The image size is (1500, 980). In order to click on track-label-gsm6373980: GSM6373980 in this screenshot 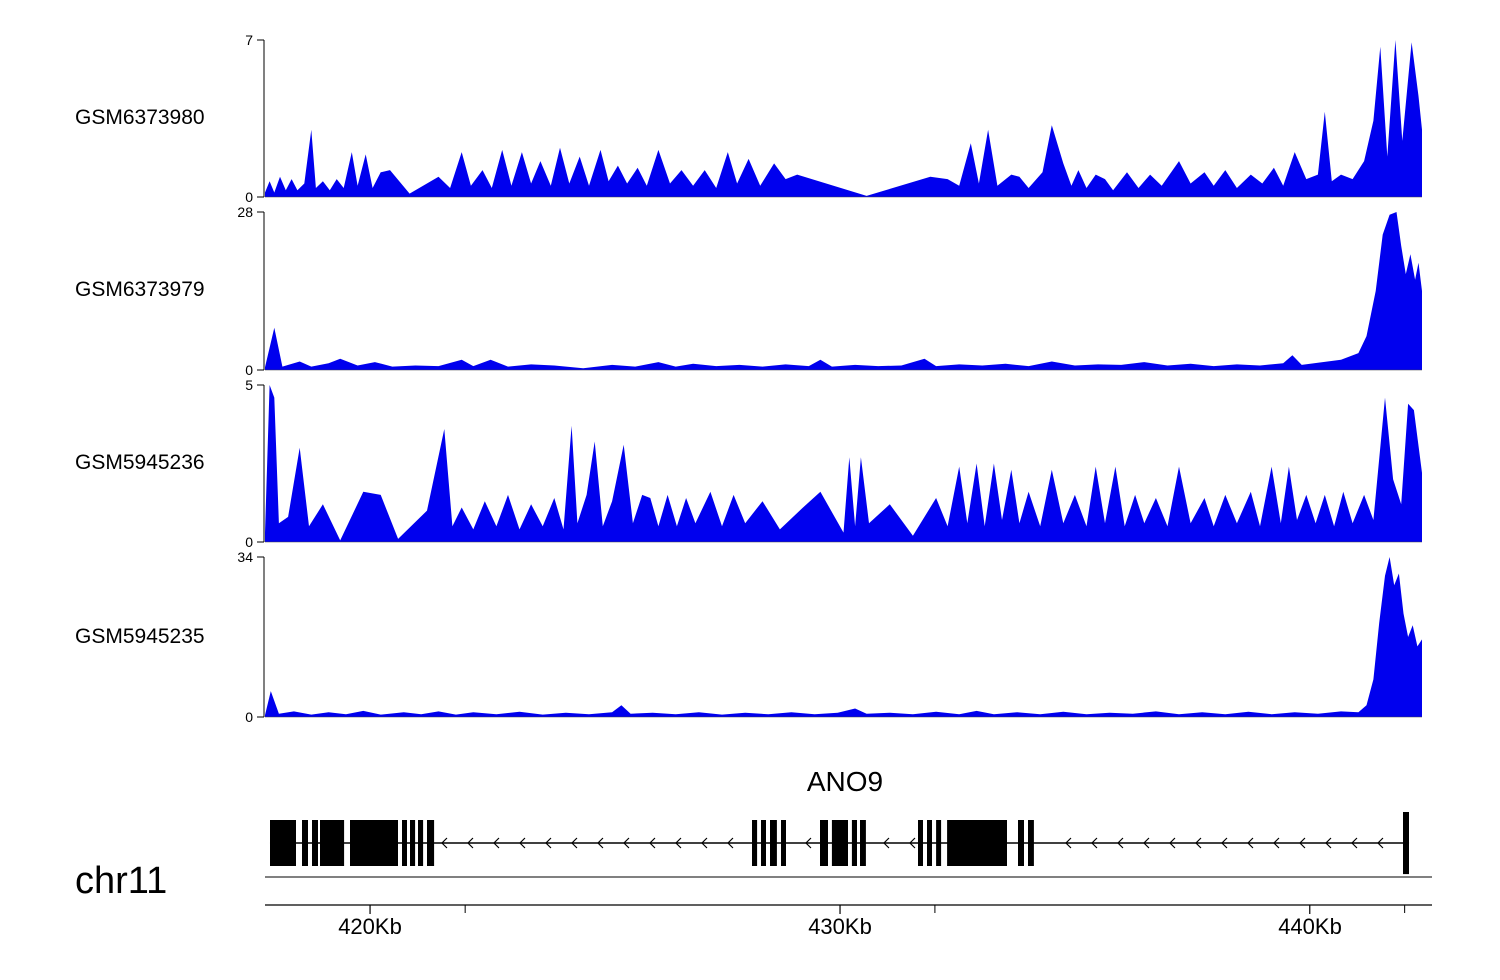, I will do `click(140, 117)`.